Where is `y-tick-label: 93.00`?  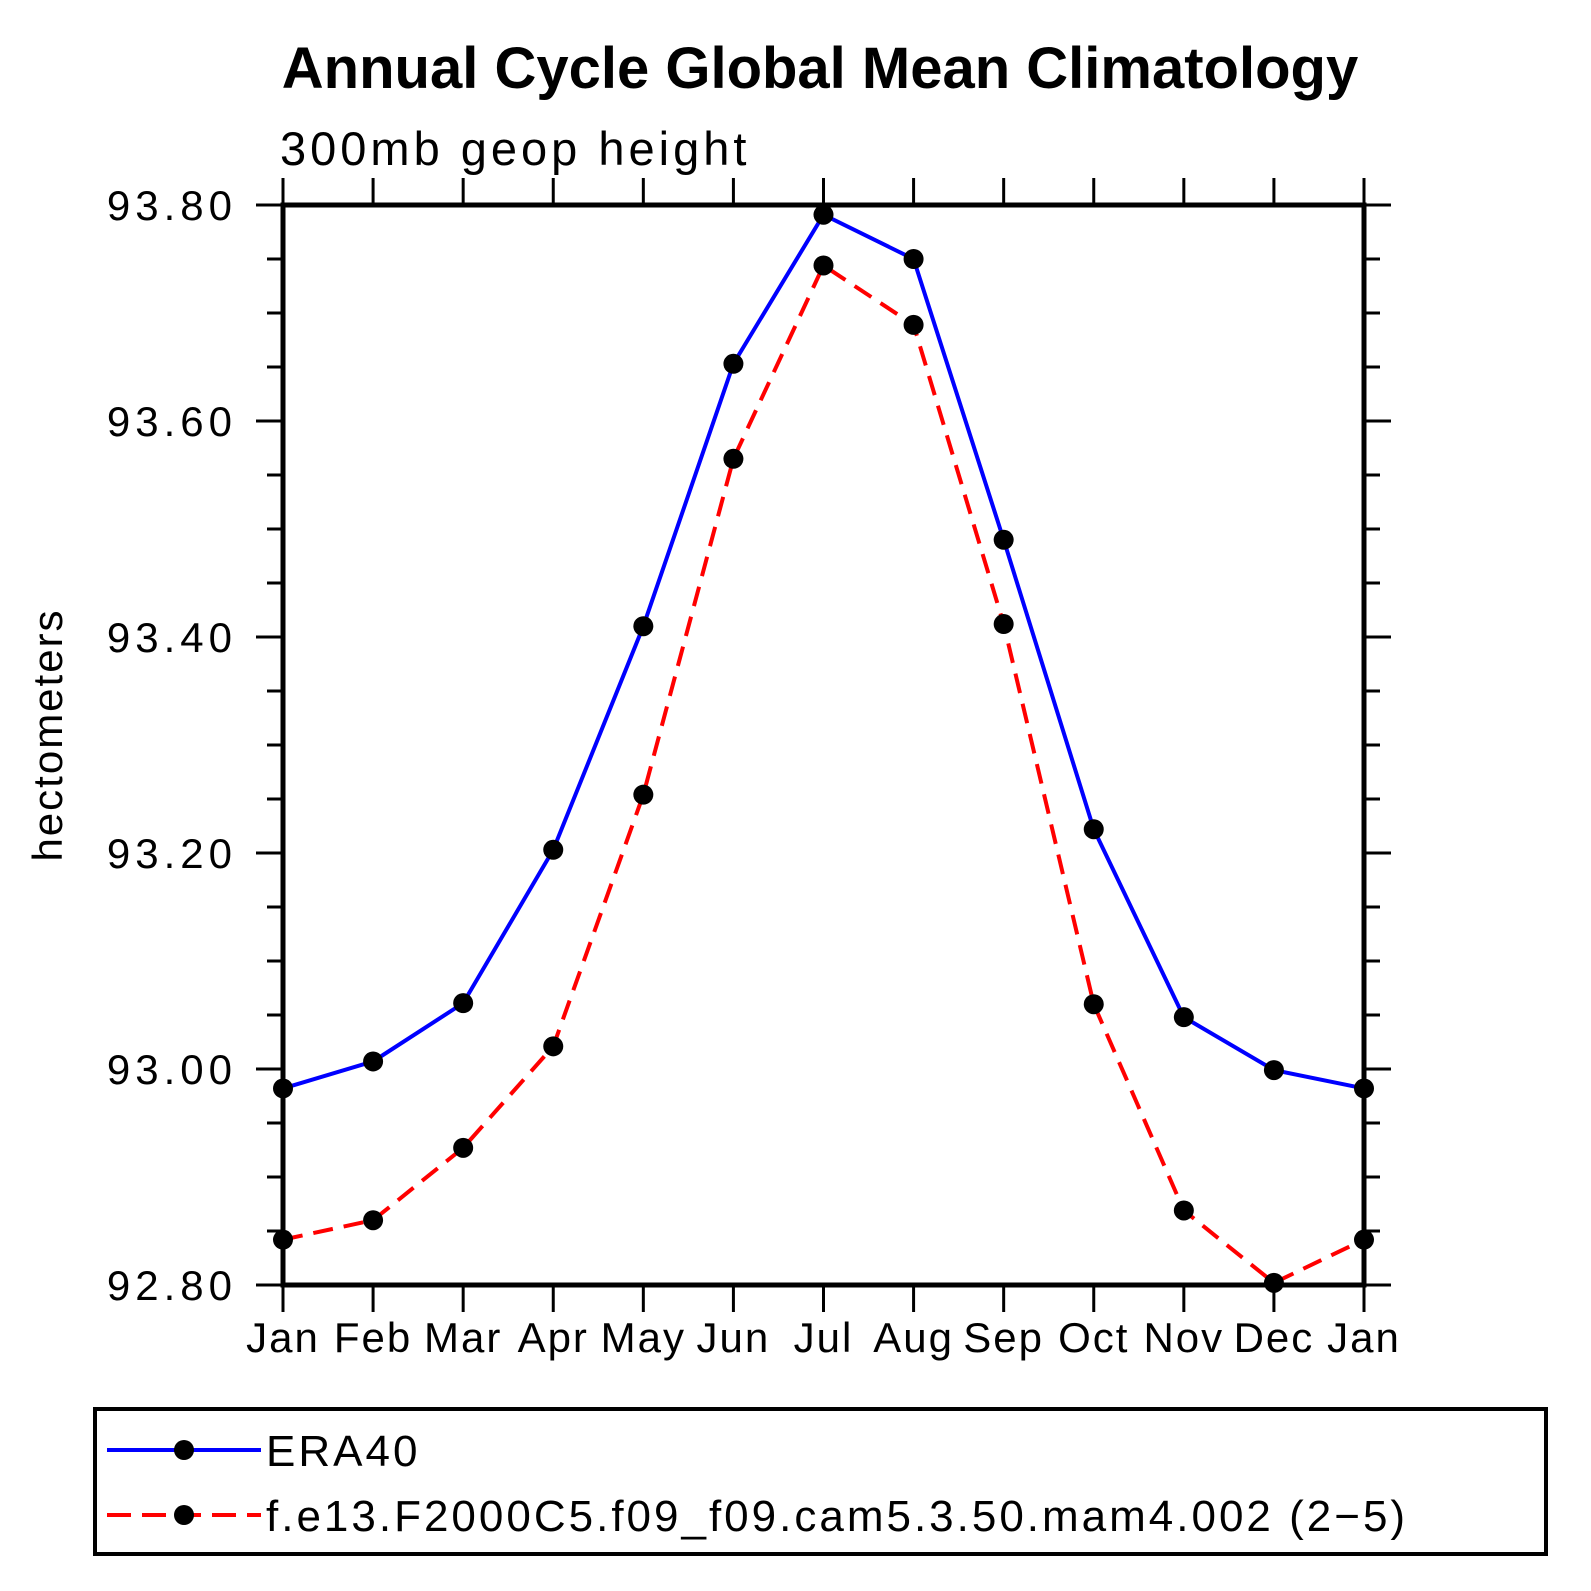 y-tick-label: 93.00 is located at coordinates (172, 1069).